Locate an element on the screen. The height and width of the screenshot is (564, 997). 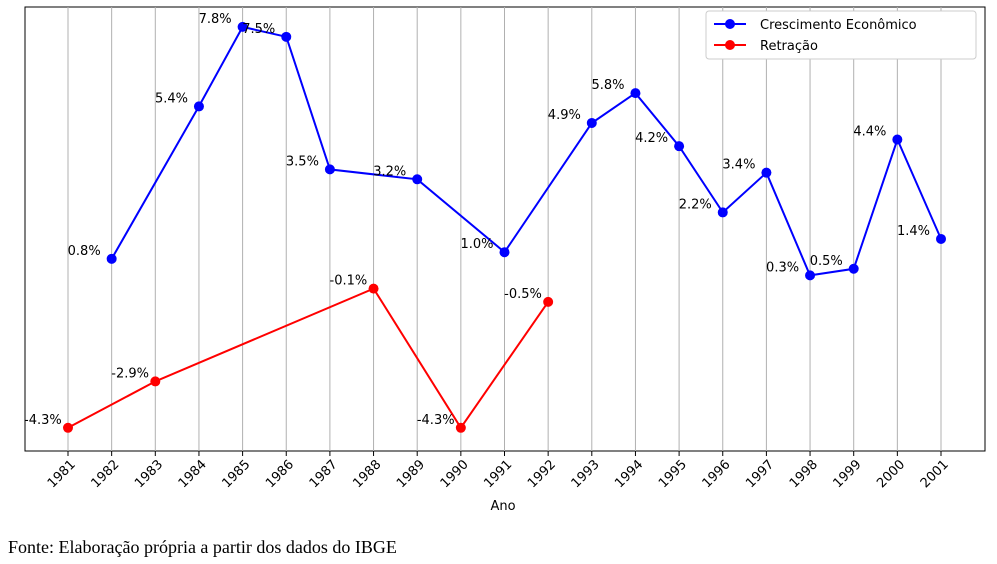
x-tick-label-1990: 1990 is located at coordinates (455, 474).